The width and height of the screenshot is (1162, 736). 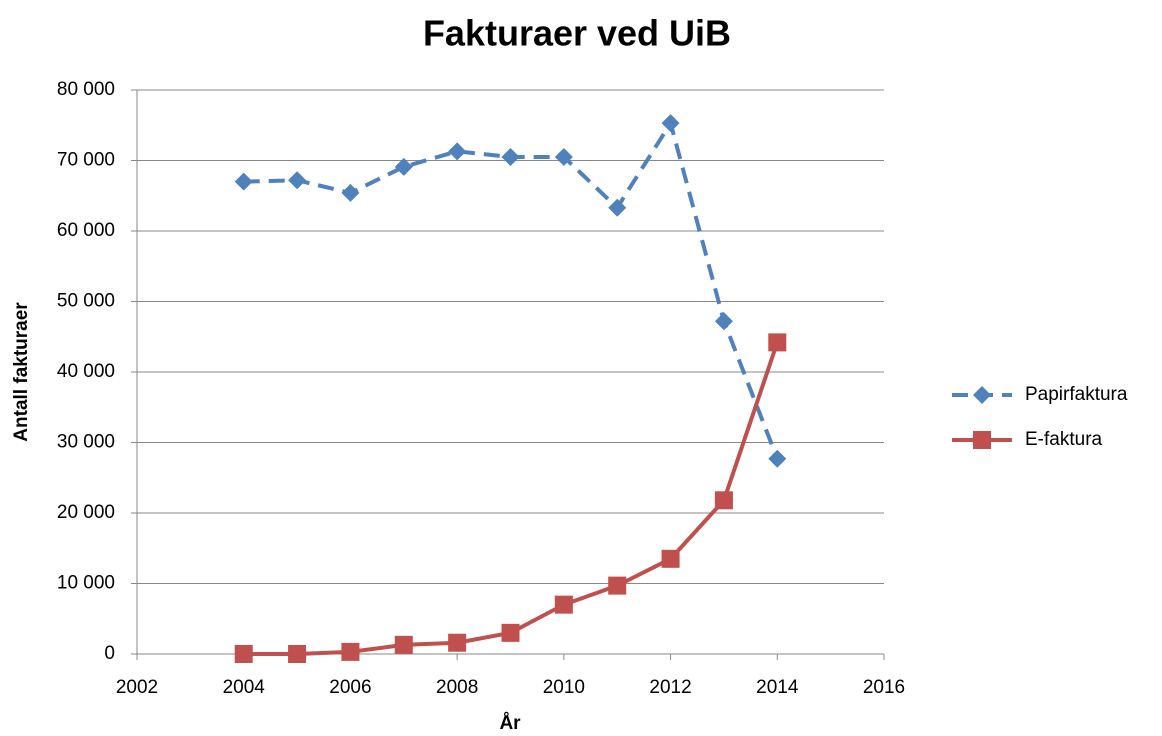 I want to click on x-tick-label: 2012, so click(x=670, y=687).